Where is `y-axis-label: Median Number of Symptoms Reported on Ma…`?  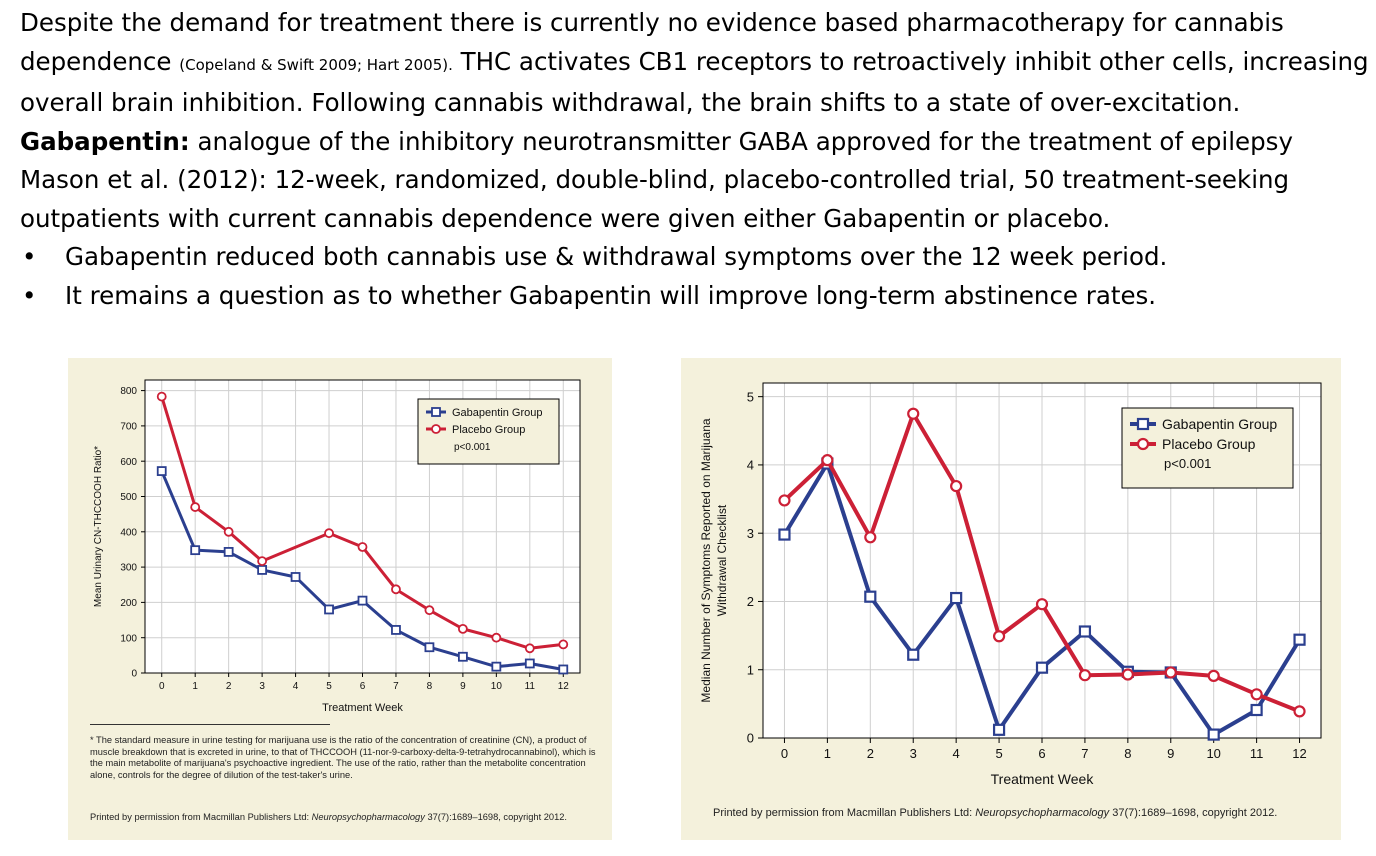 y-axis-label: Median Number of Symptoms Reported on Ma… is located at coordinates (706, 560).